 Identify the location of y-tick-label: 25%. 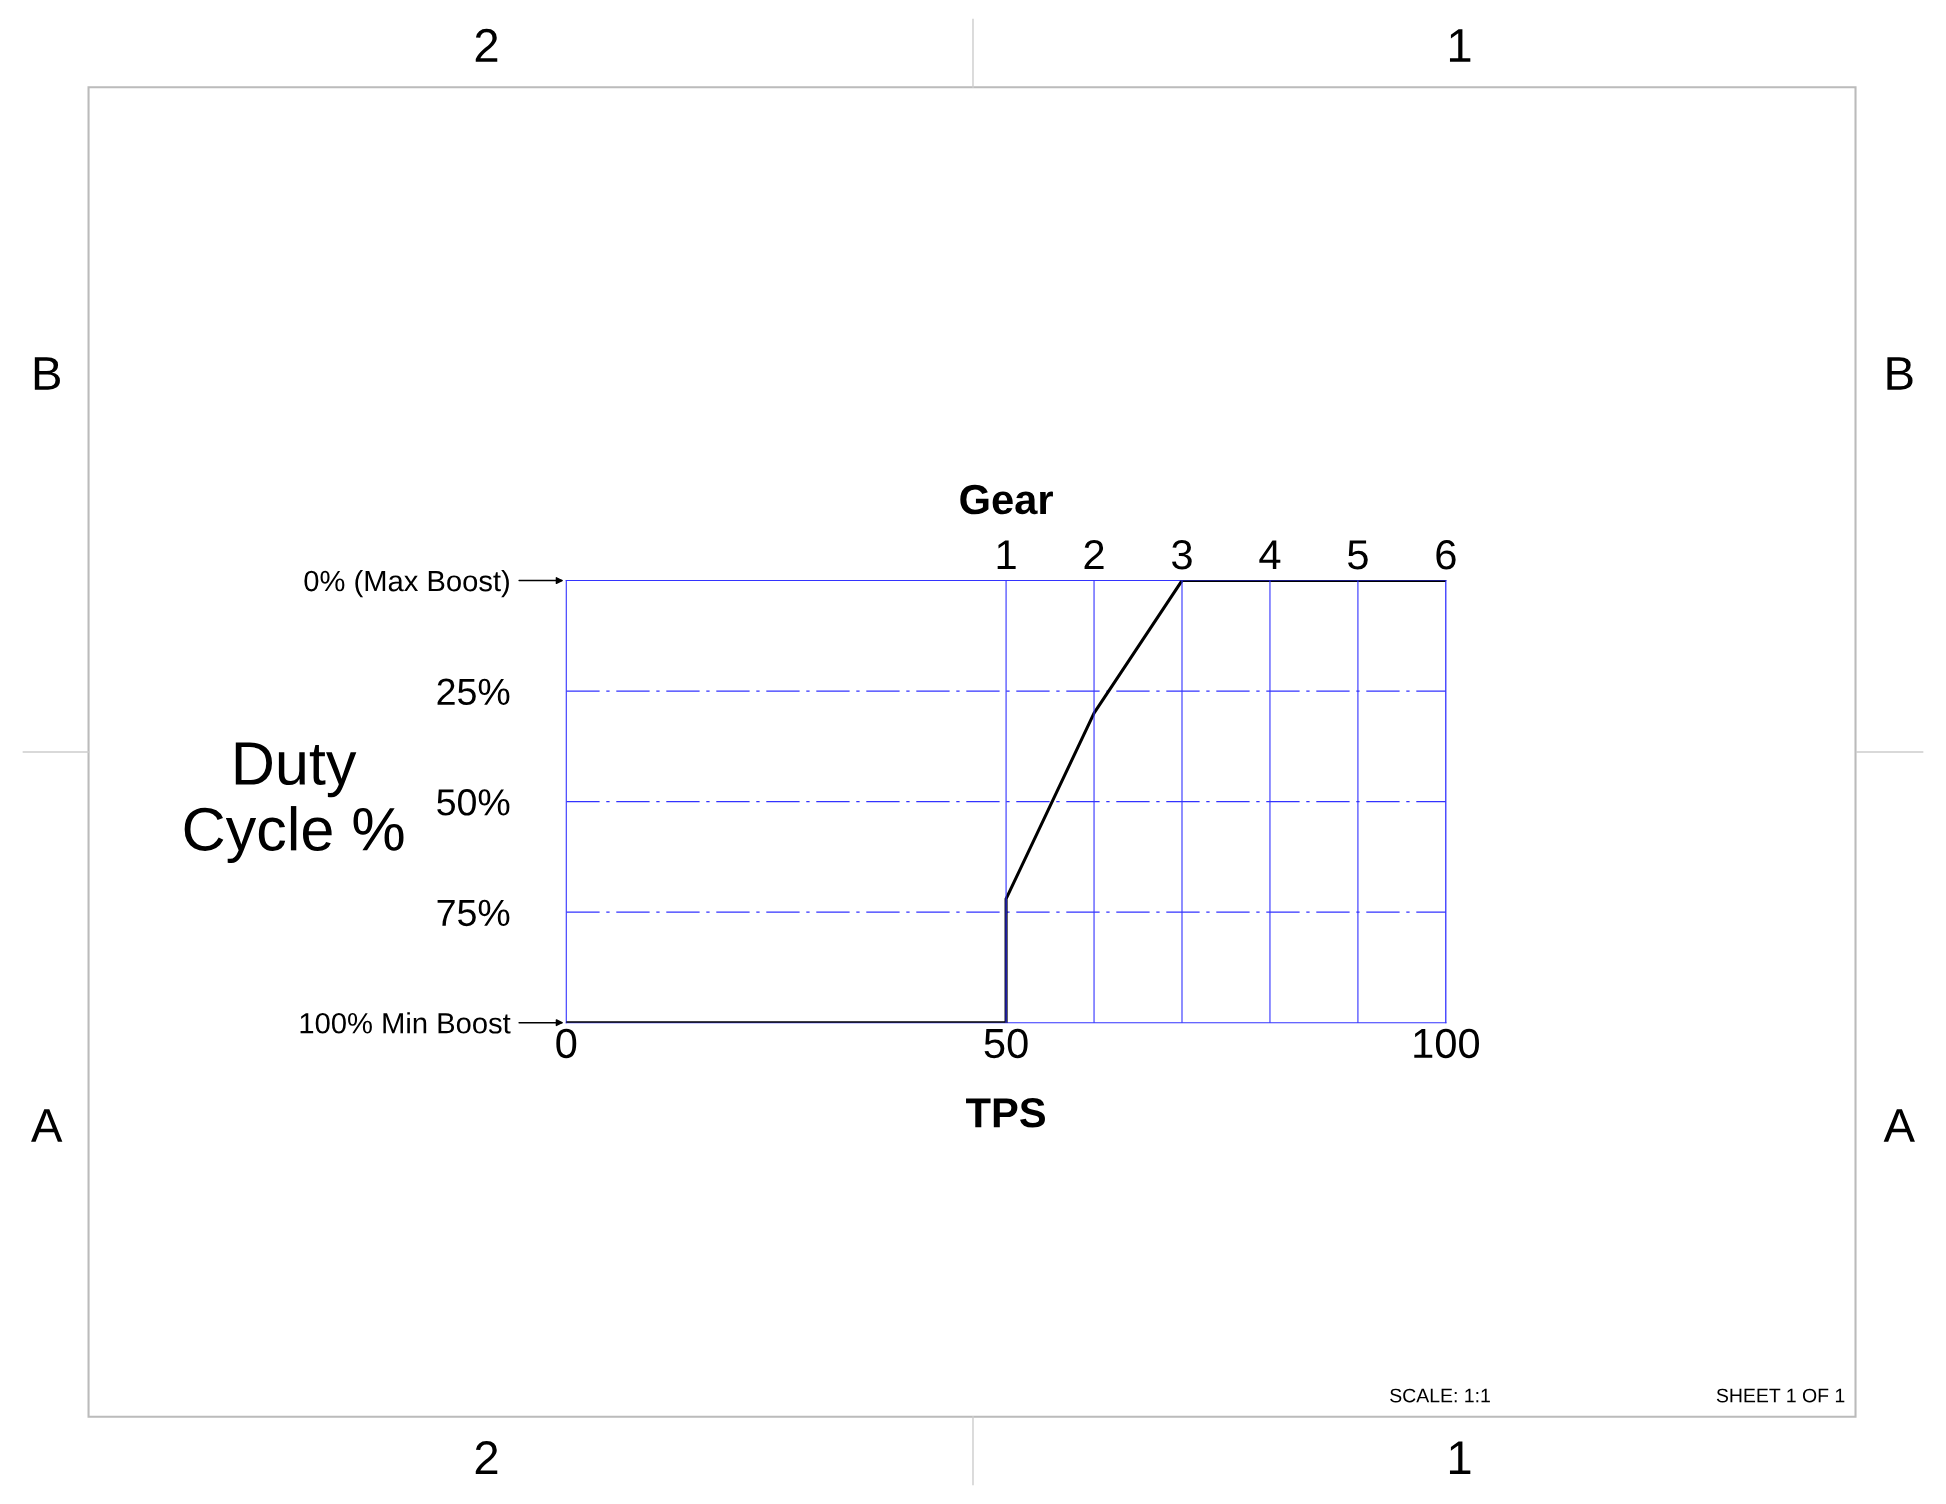
(473, 692).